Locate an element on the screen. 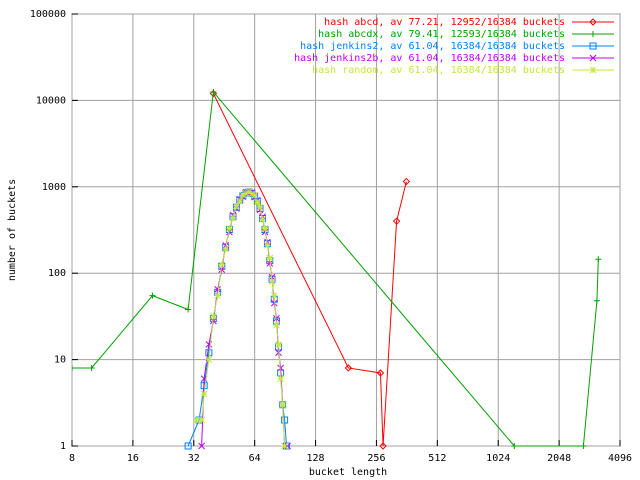  x-tick-label: 4096 is located at coordinates (620, 458).